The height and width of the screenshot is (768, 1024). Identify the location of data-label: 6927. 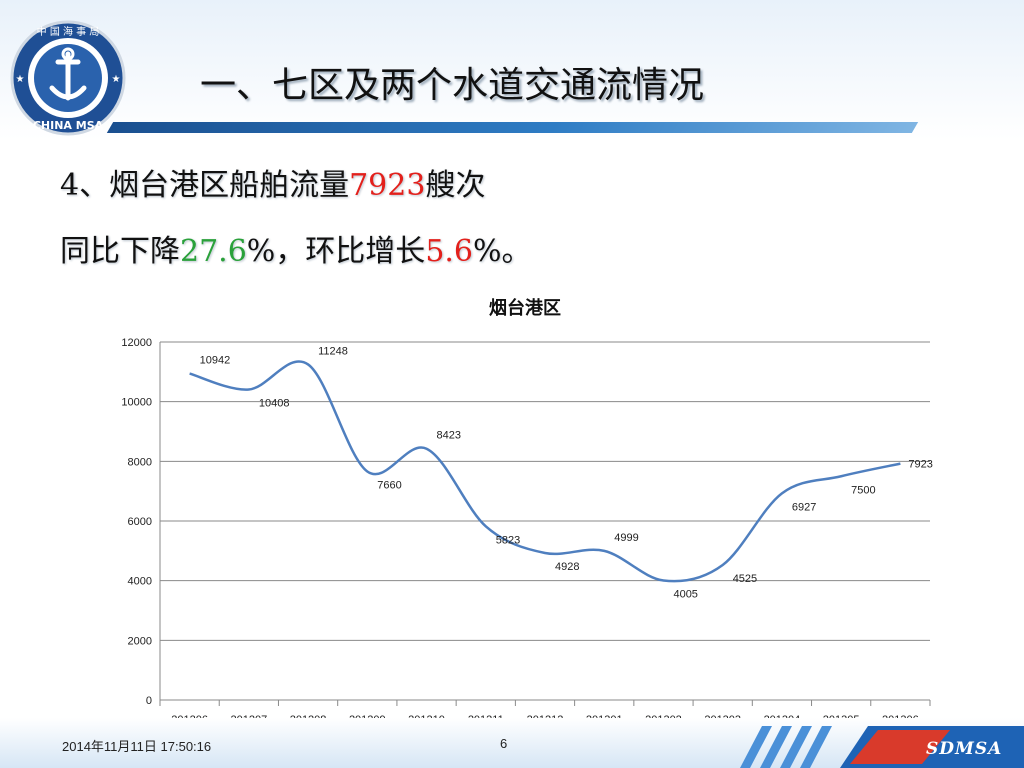
(804, 507).